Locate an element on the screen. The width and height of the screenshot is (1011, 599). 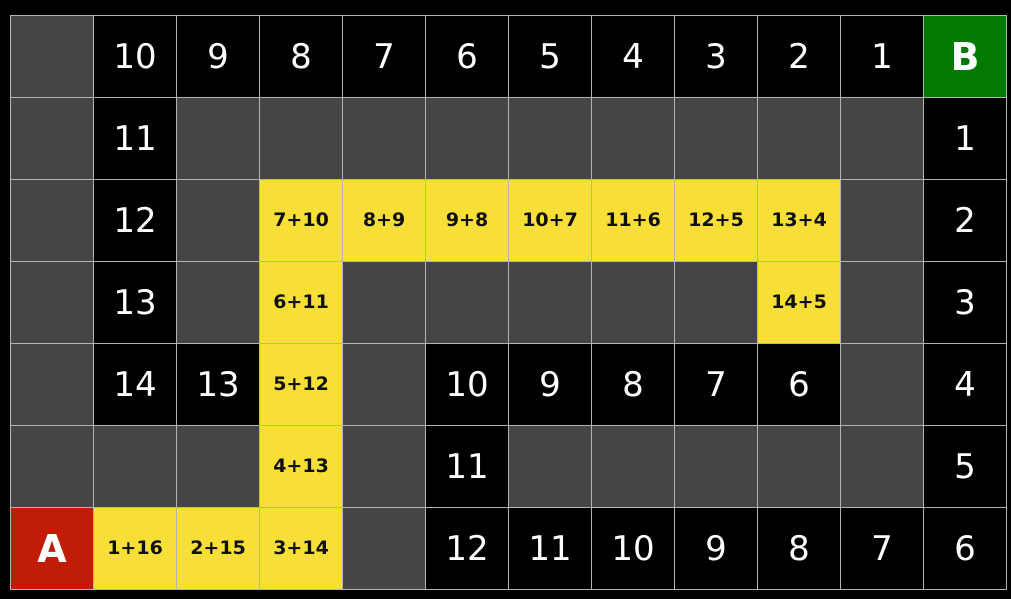
cell-label: 10+7 is located at coordinates (550, 220).